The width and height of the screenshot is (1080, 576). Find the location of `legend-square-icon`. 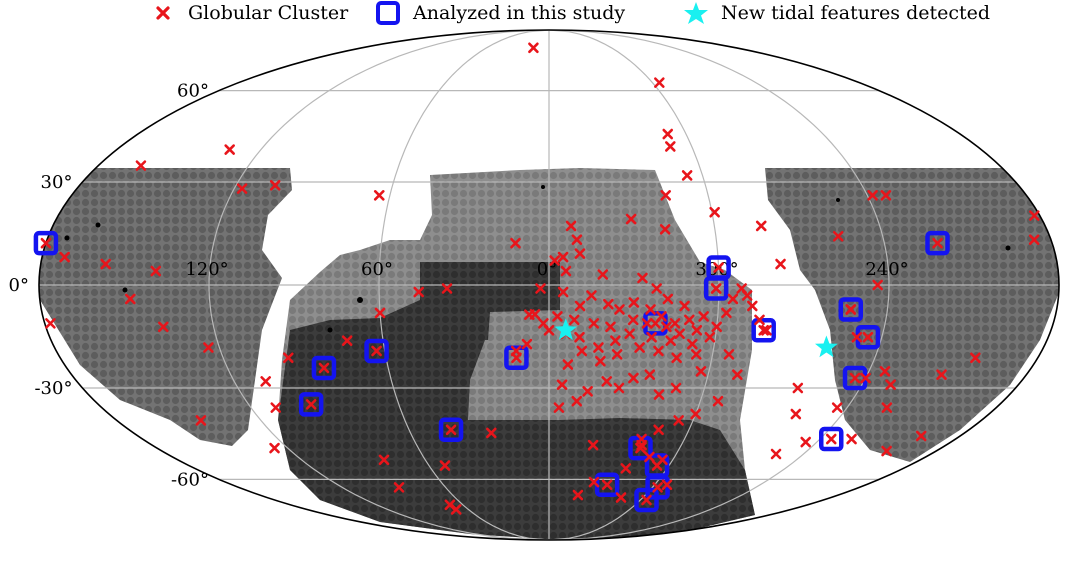

legend-square-icon is located at coordinates (388, 13).